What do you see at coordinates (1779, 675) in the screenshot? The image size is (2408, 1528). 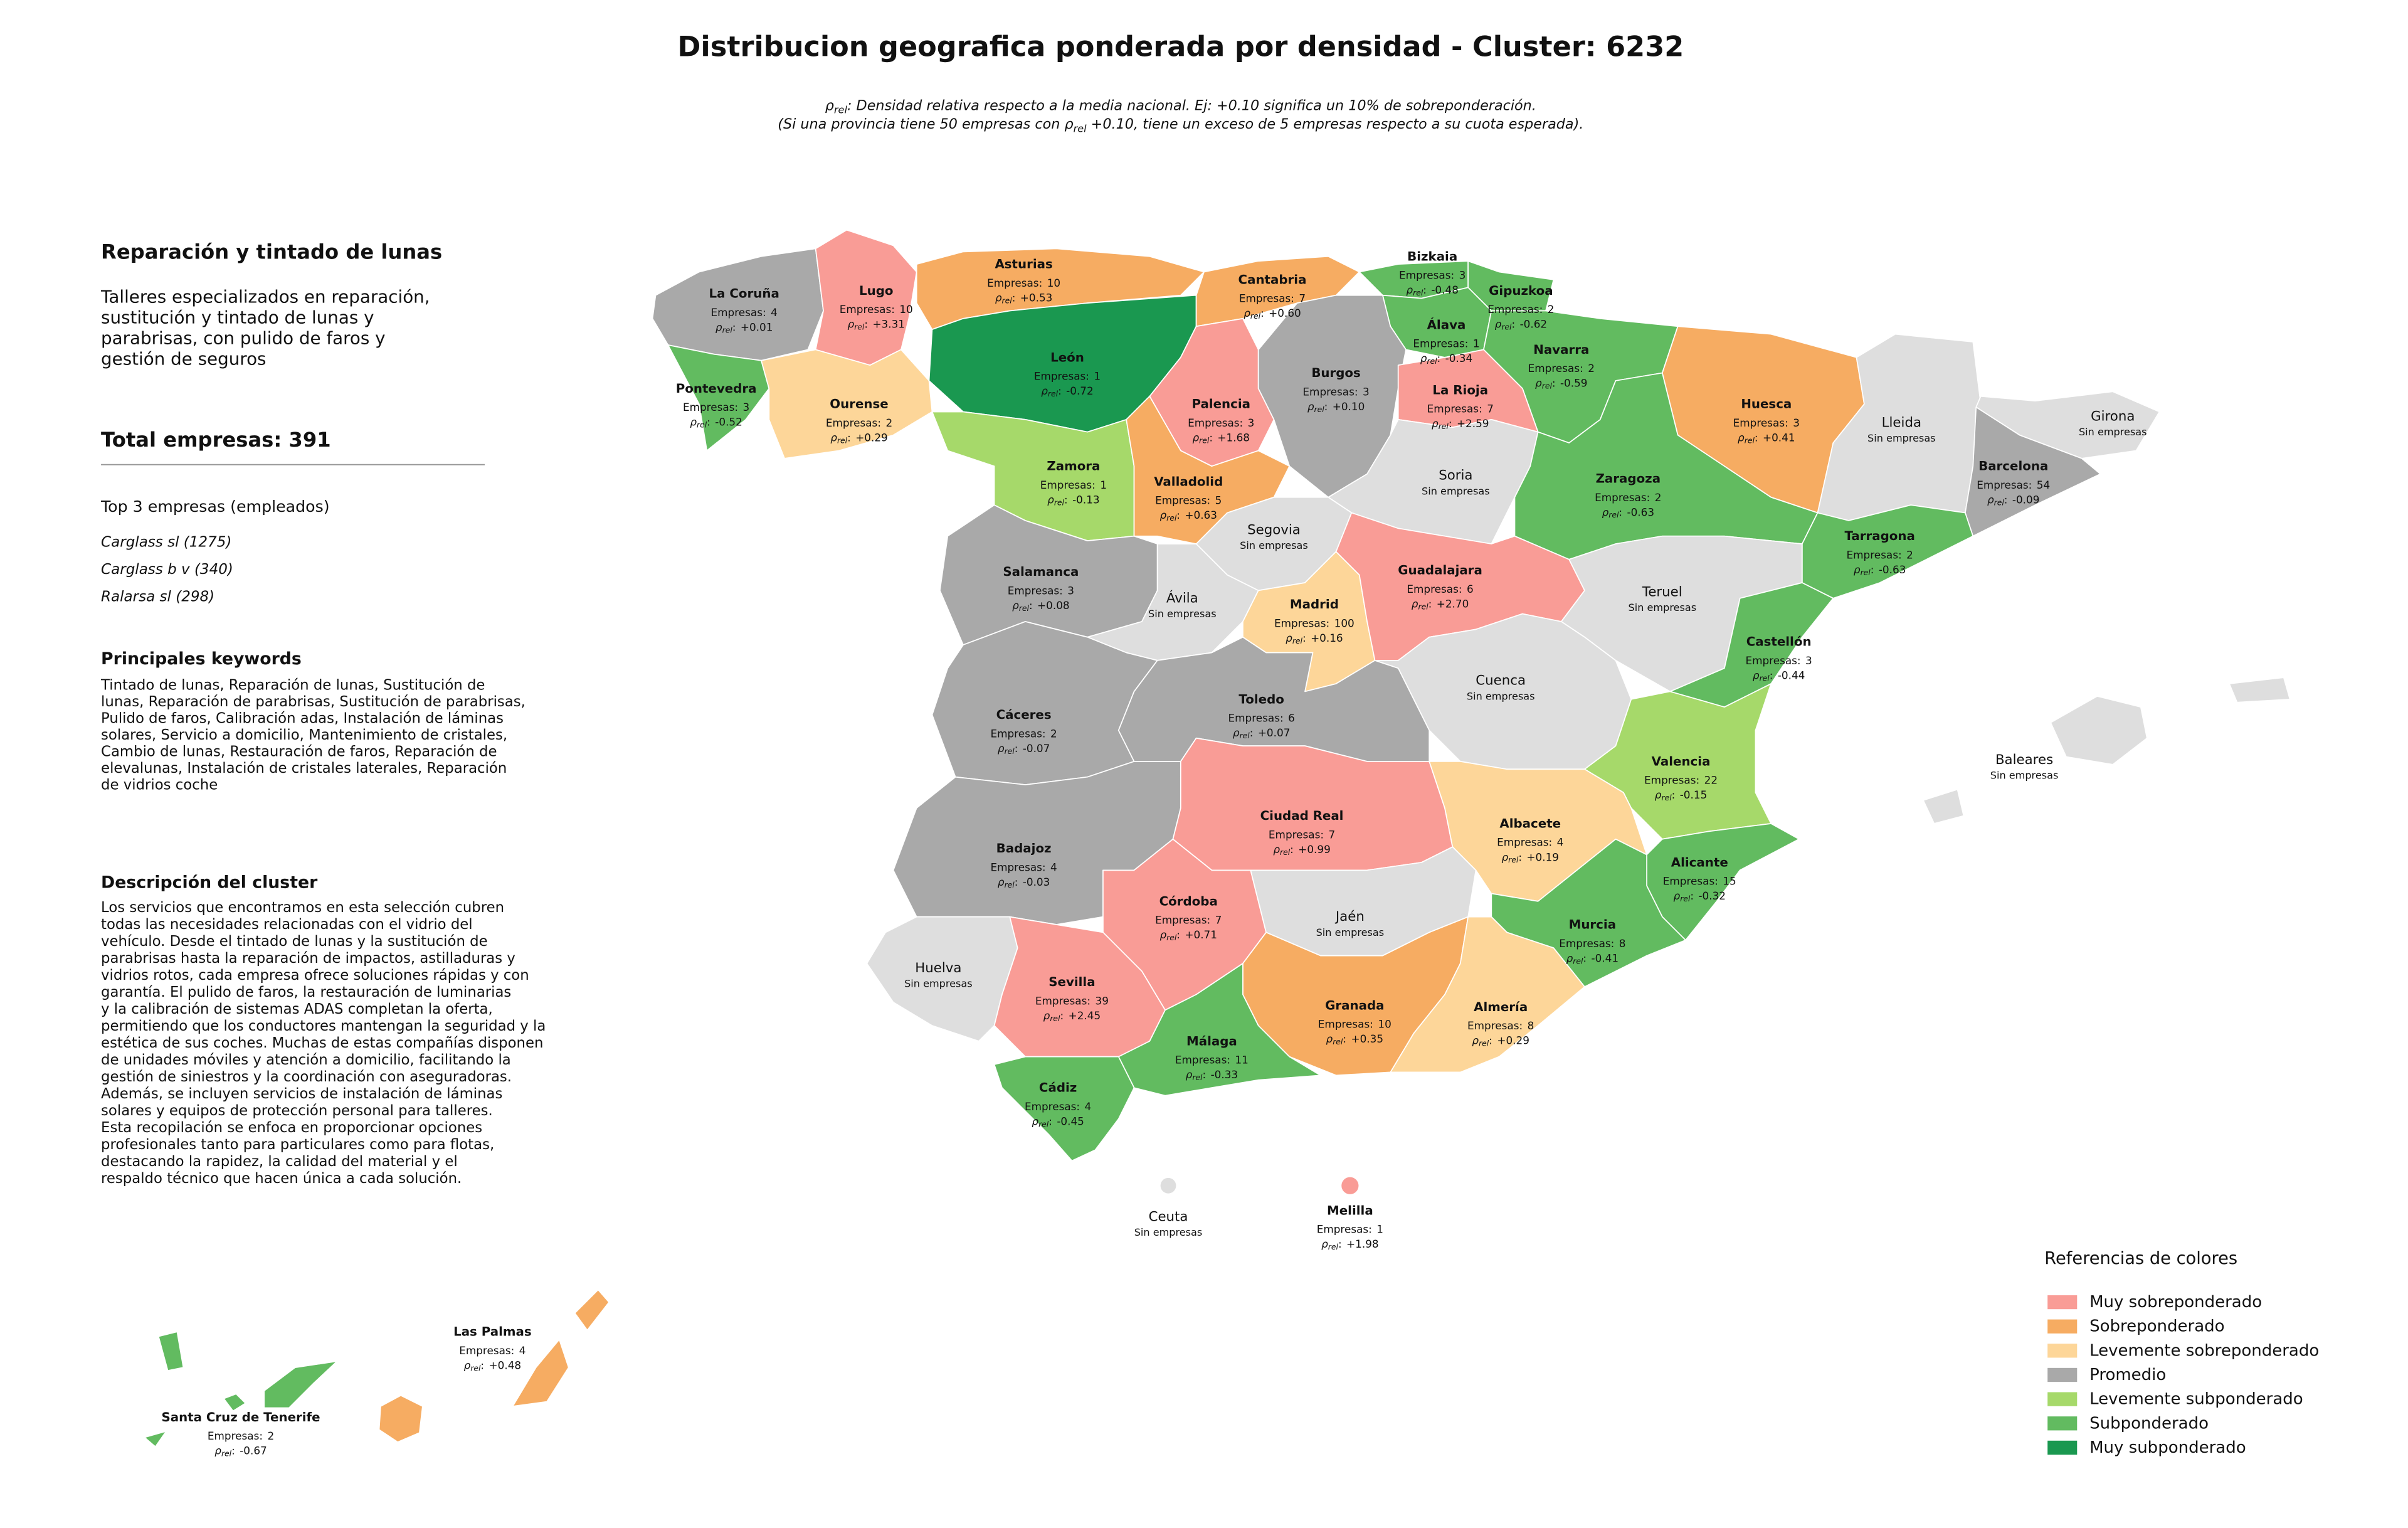 I see `province-rho: ρrel: -0.44` at bounding box center [1779, 675].